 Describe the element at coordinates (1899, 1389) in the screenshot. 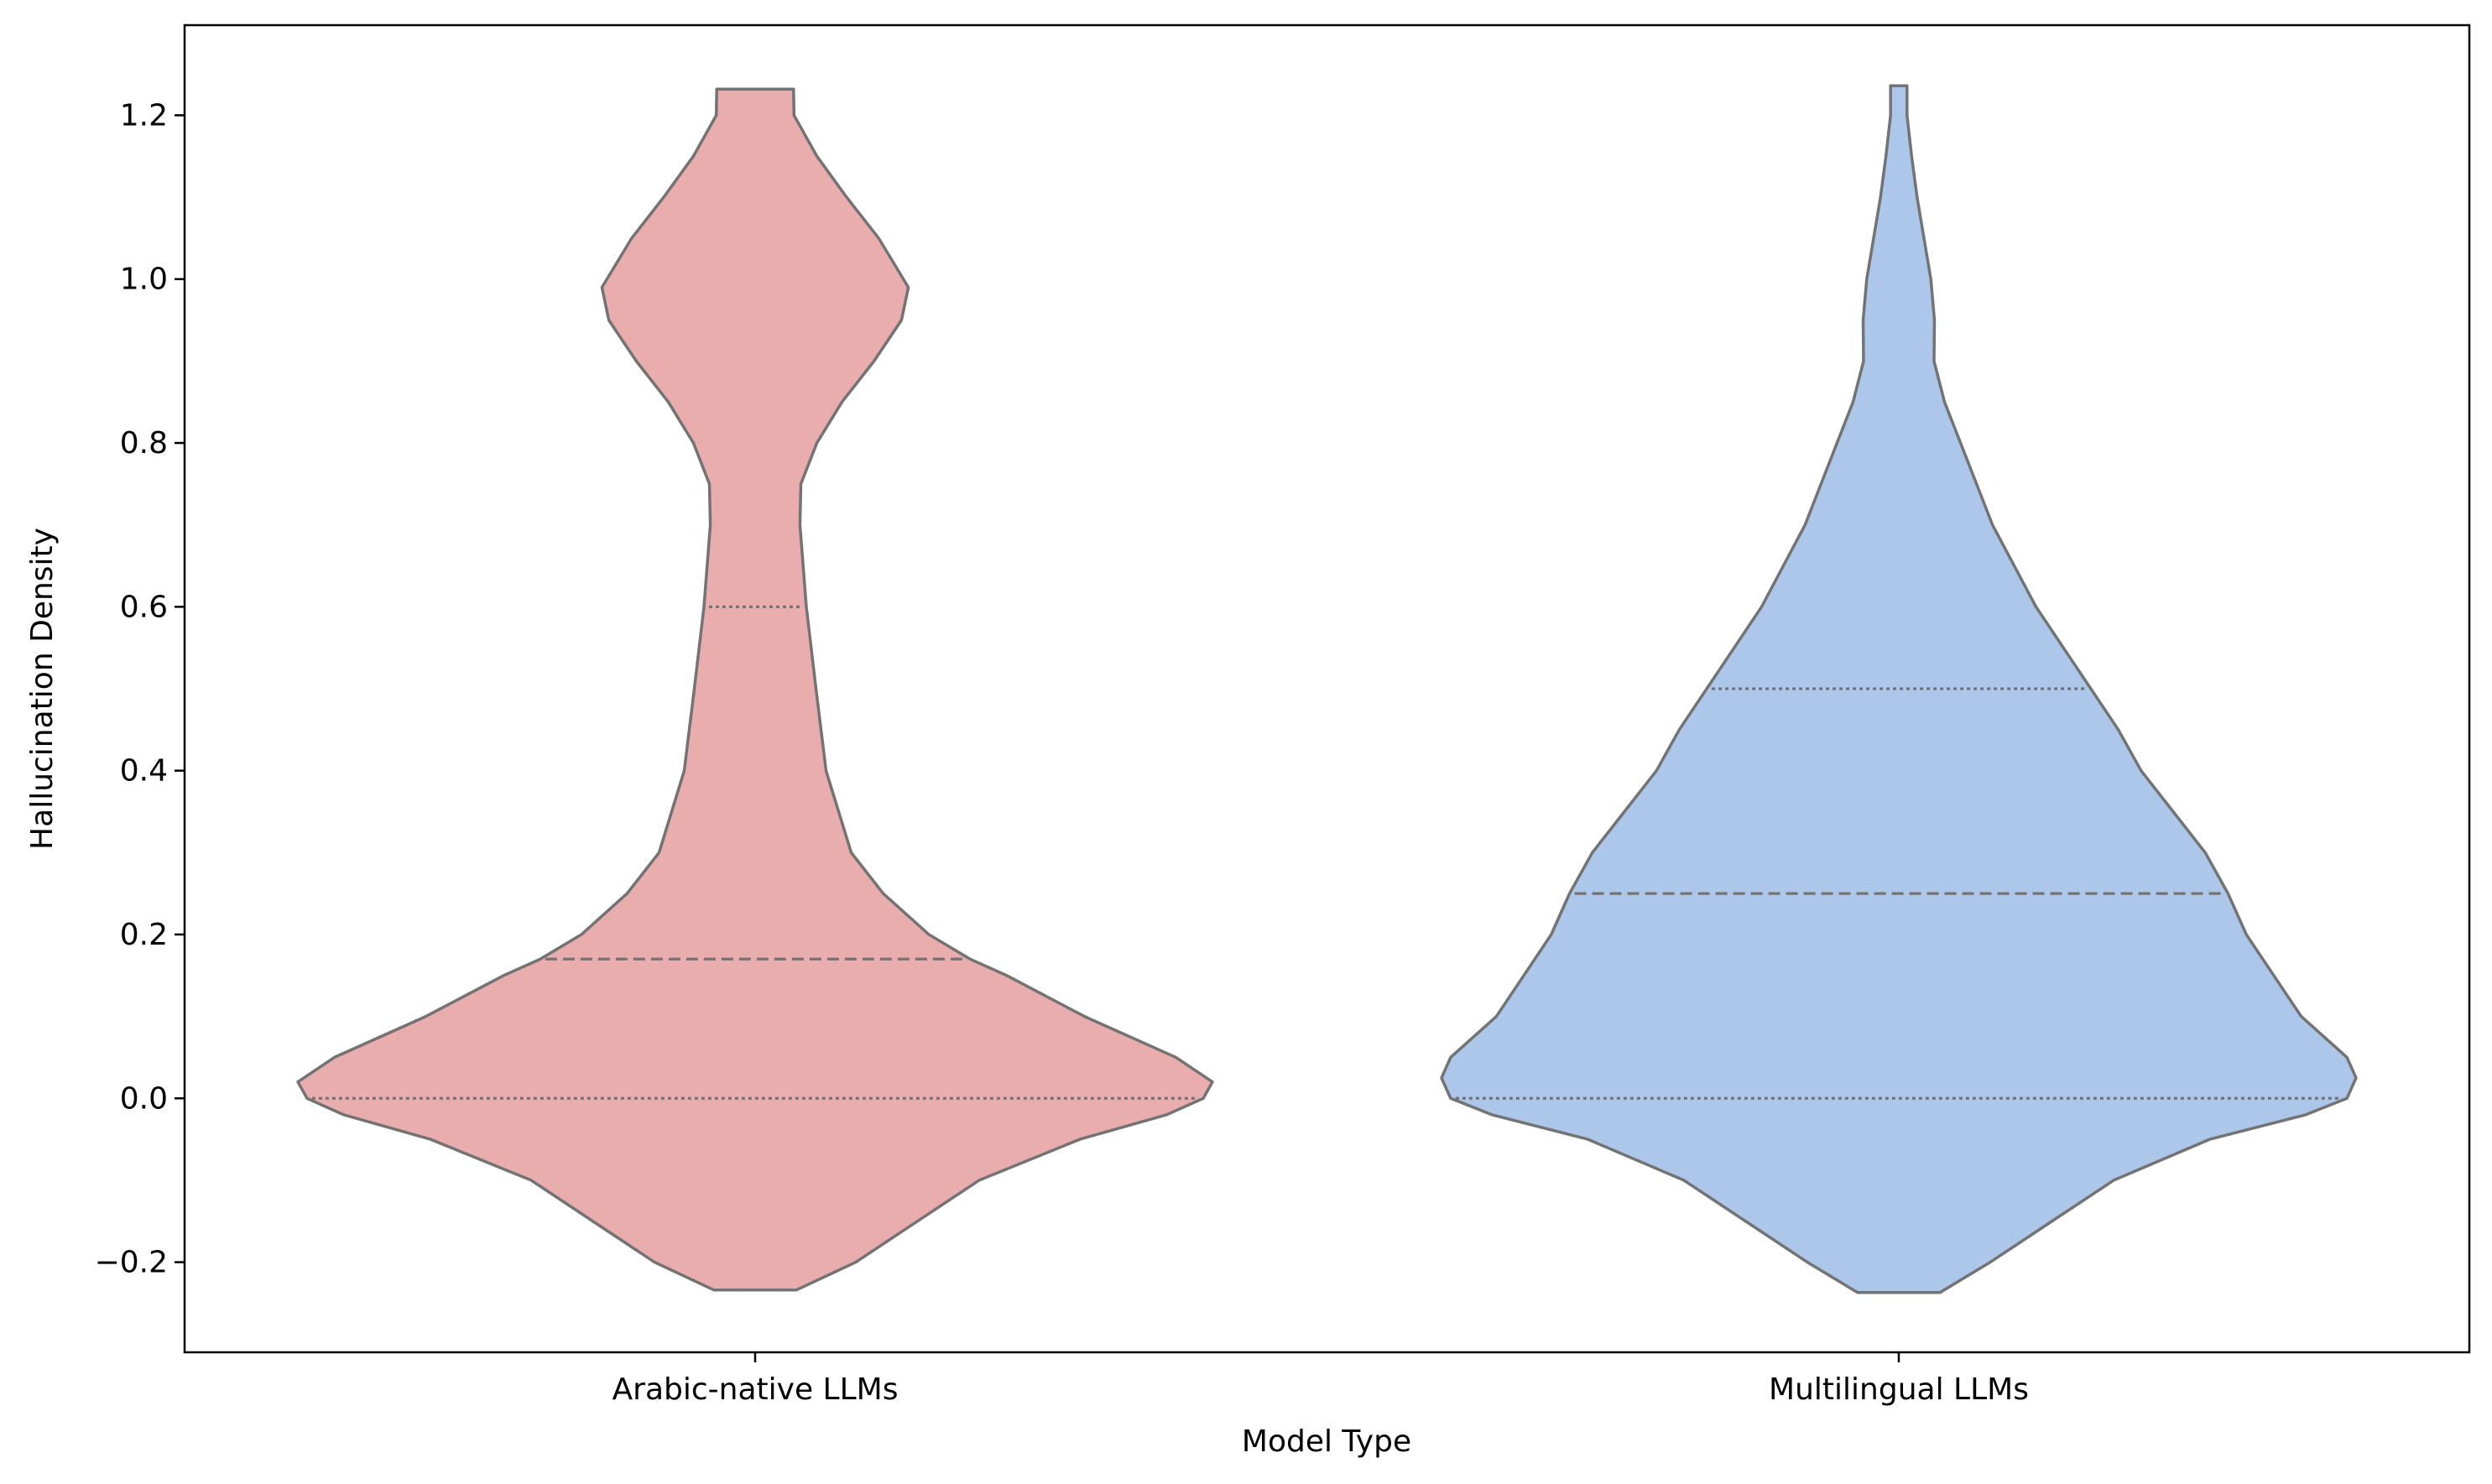

I see `x-tick-label-multilingual-llms: Multilingual LLMs` at that location.